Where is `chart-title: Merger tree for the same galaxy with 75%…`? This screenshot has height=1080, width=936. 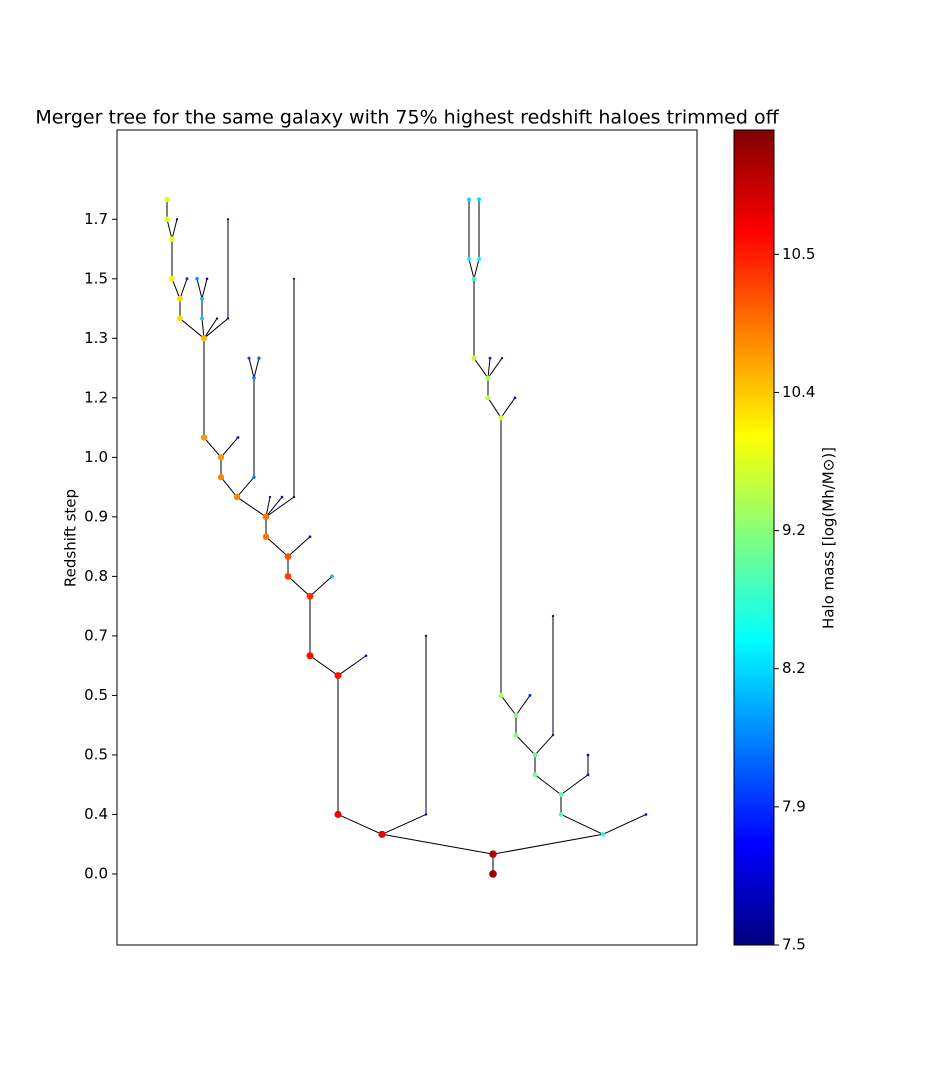 chart-title: Merger tree for the same galaxy with 75%… is located at coordinates (407, 118).